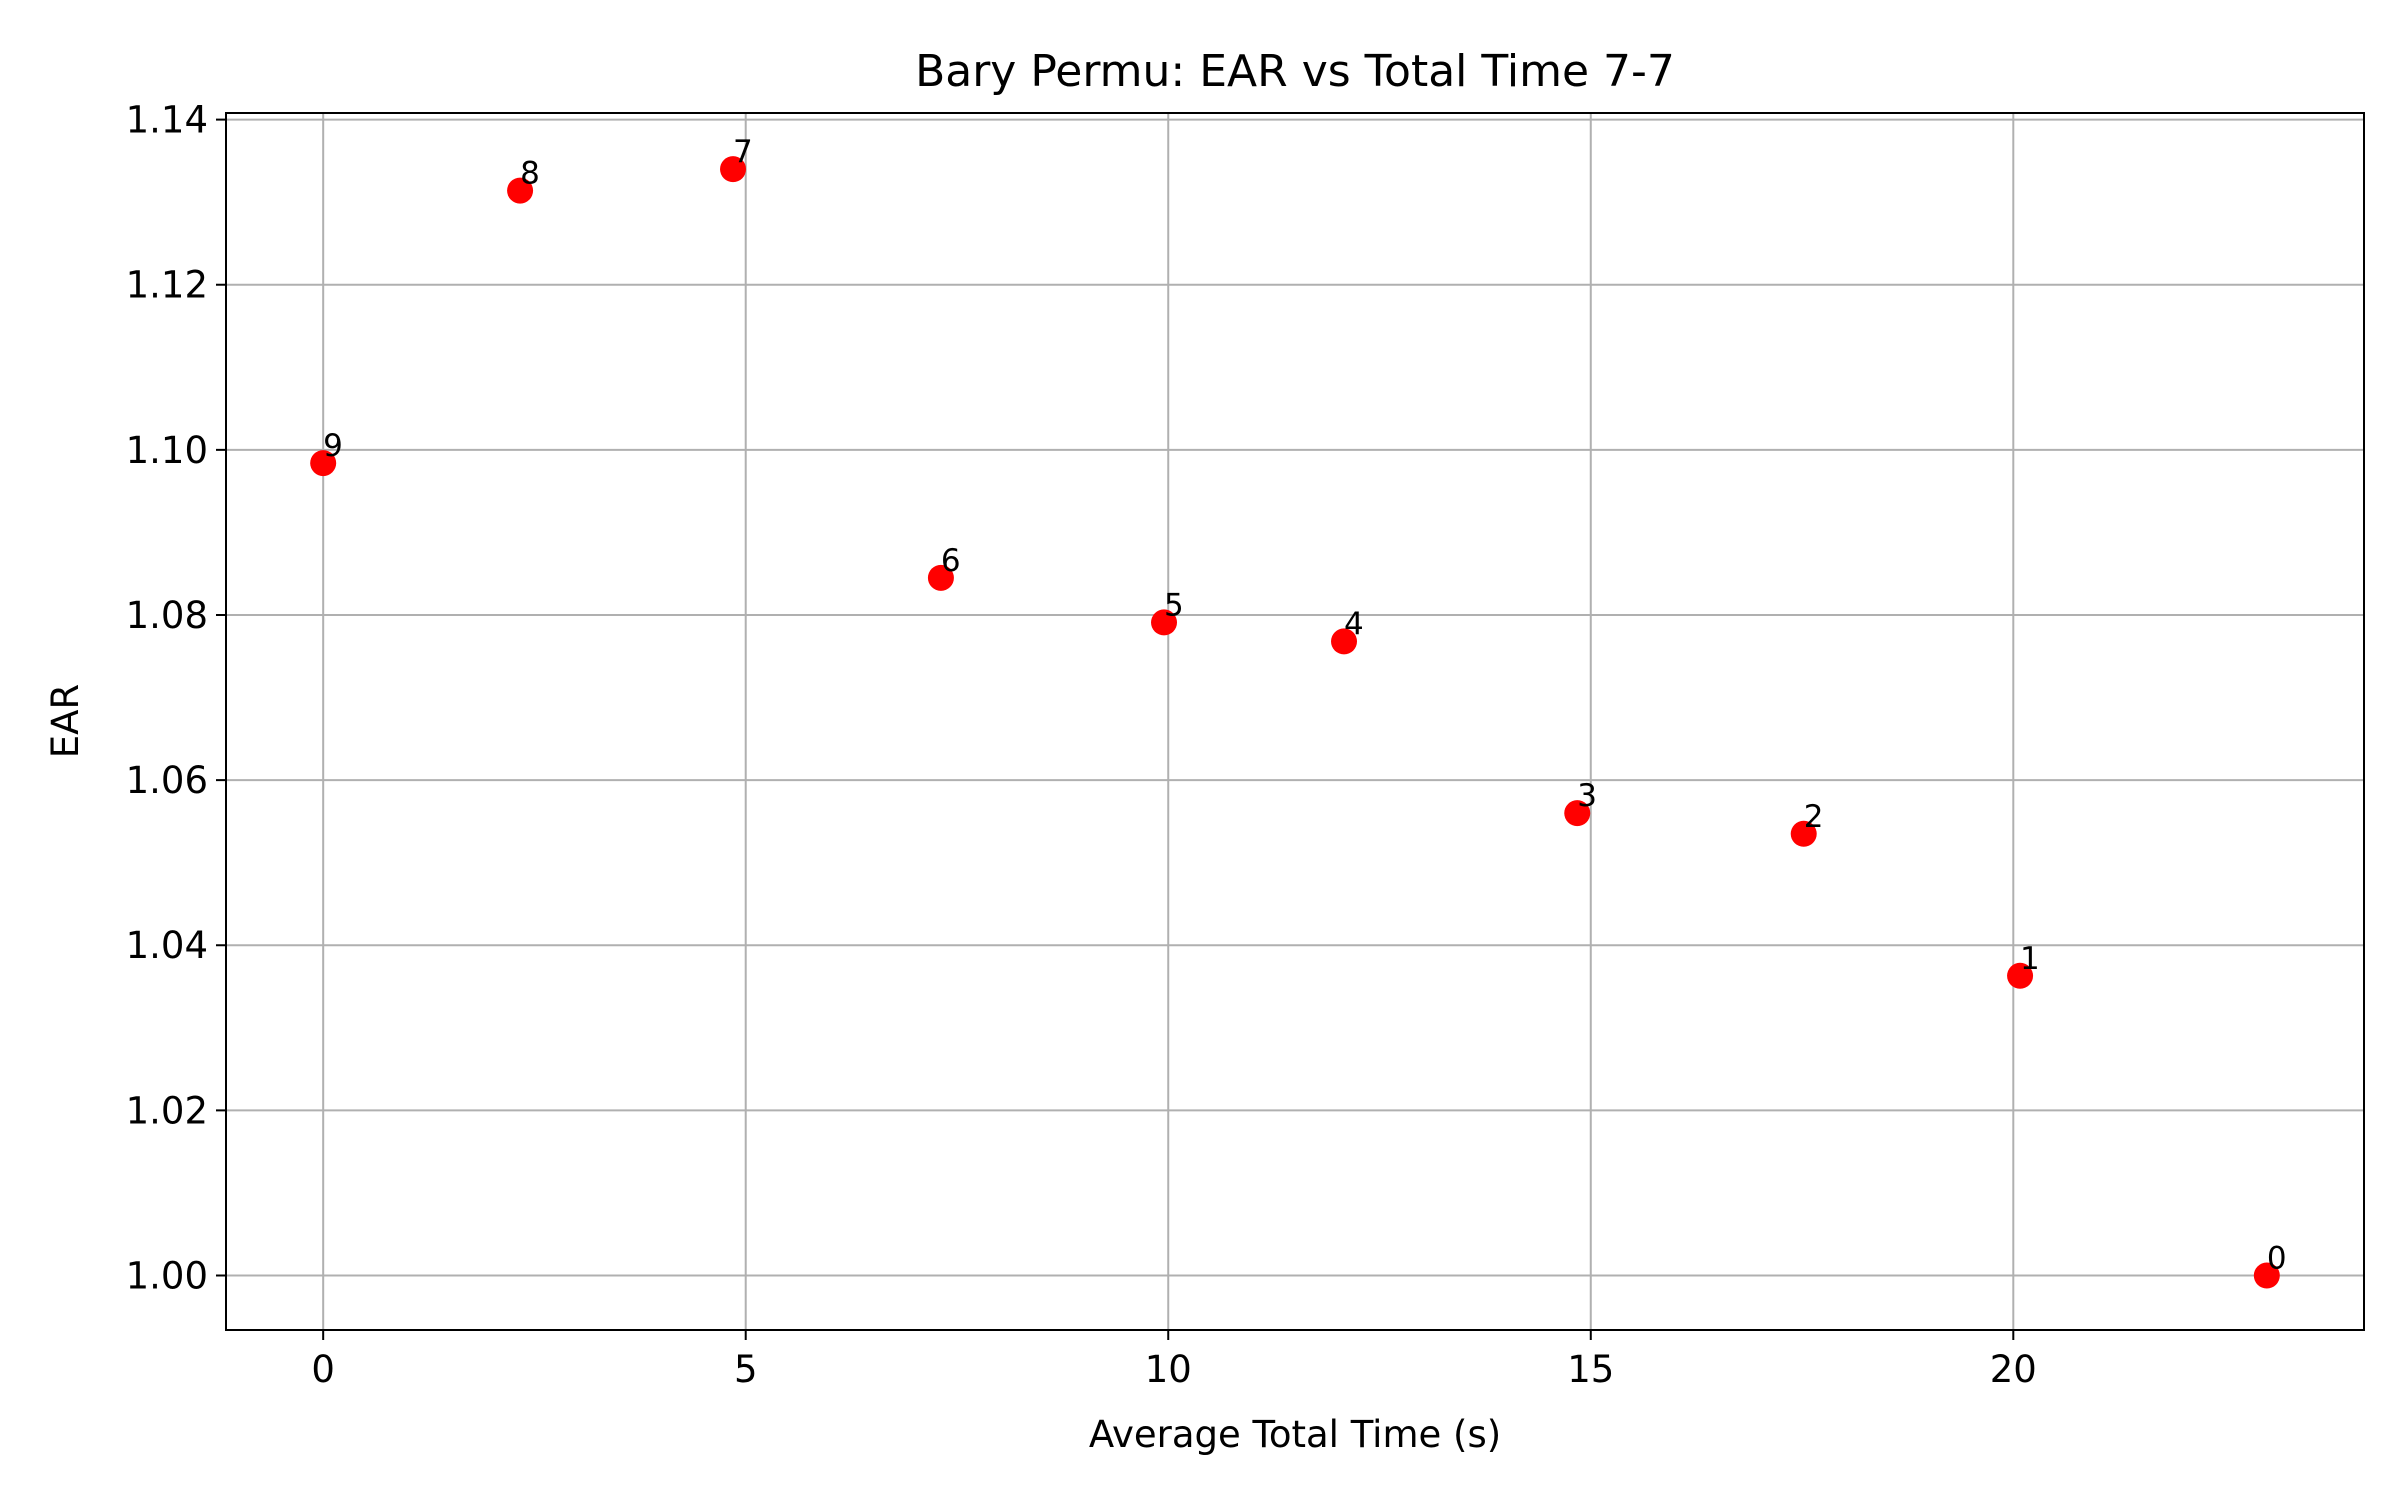 This screenshot has height=1504, width=2400. I want to click on data-point-label: 7, so click(743, 152).